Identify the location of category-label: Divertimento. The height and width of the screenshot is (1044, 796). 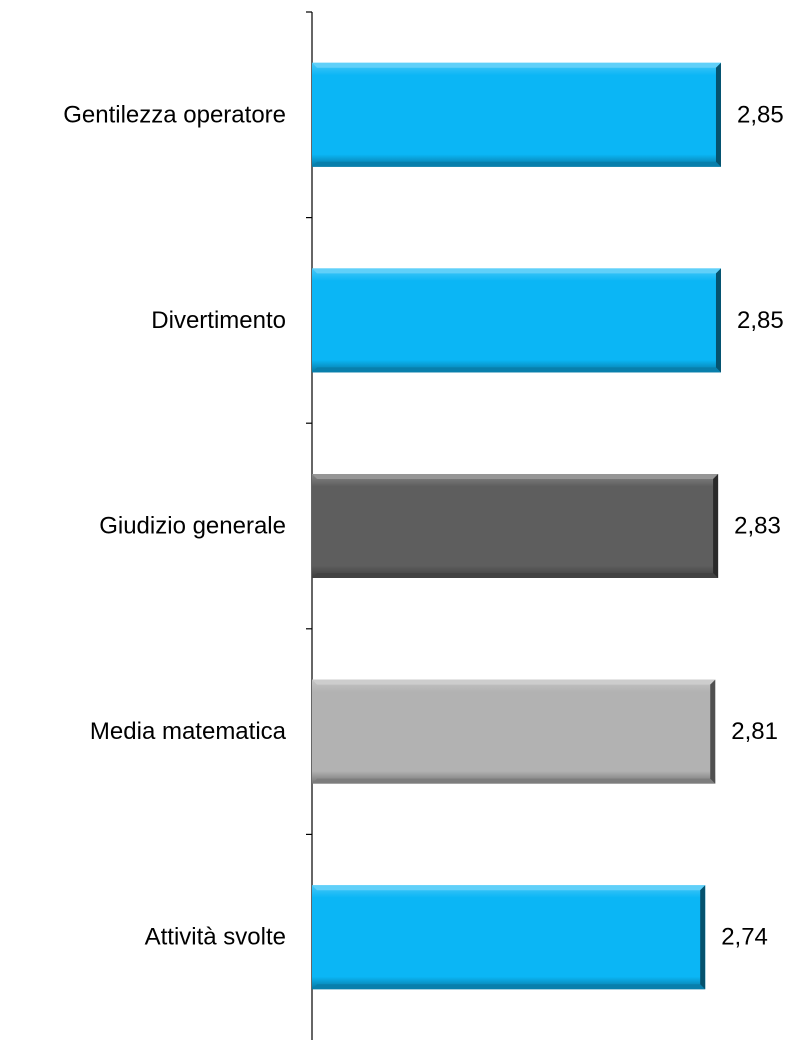
(218, 320).